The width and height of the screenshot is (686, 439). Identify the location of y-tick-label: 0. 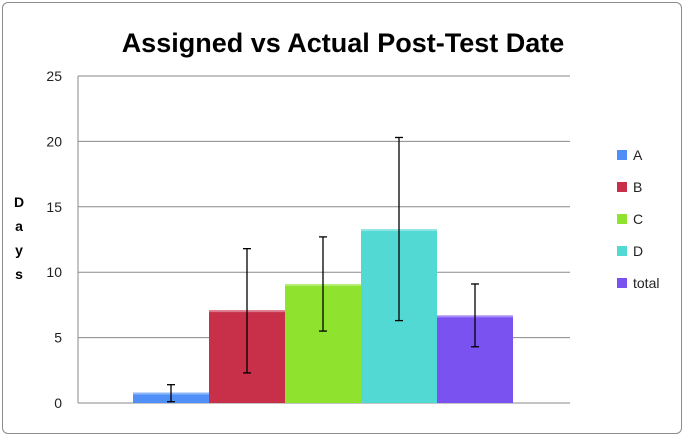
(58, 403).